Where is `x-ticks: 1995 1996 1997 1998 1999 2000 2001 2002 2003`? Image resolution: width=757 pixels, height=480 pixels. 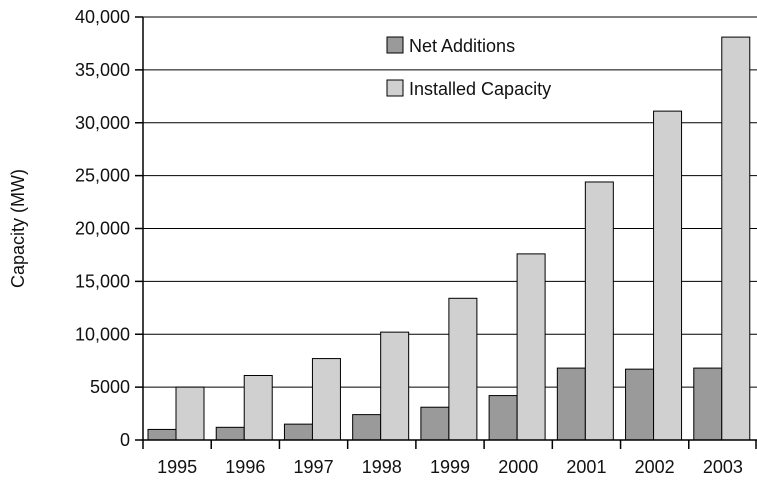 x-ticks: 1995 1996 1997 1998 1999 2000 2001 2002 2003 is located at coordinates (449, 458).